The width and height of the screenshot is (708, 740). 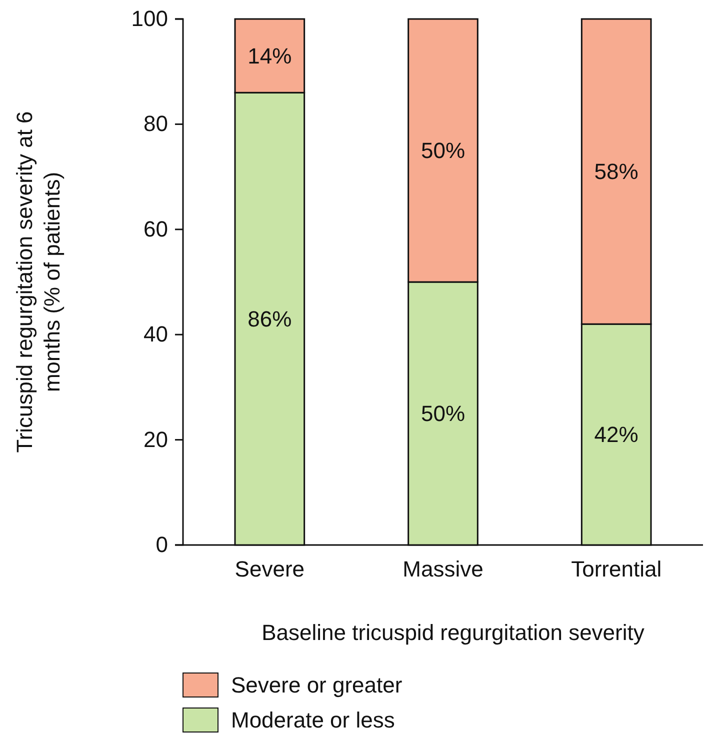 What do you see at coordinates (156, 334) in the screenshot?
I see `y-tick-label: 40` at bounding box center [156, 334].